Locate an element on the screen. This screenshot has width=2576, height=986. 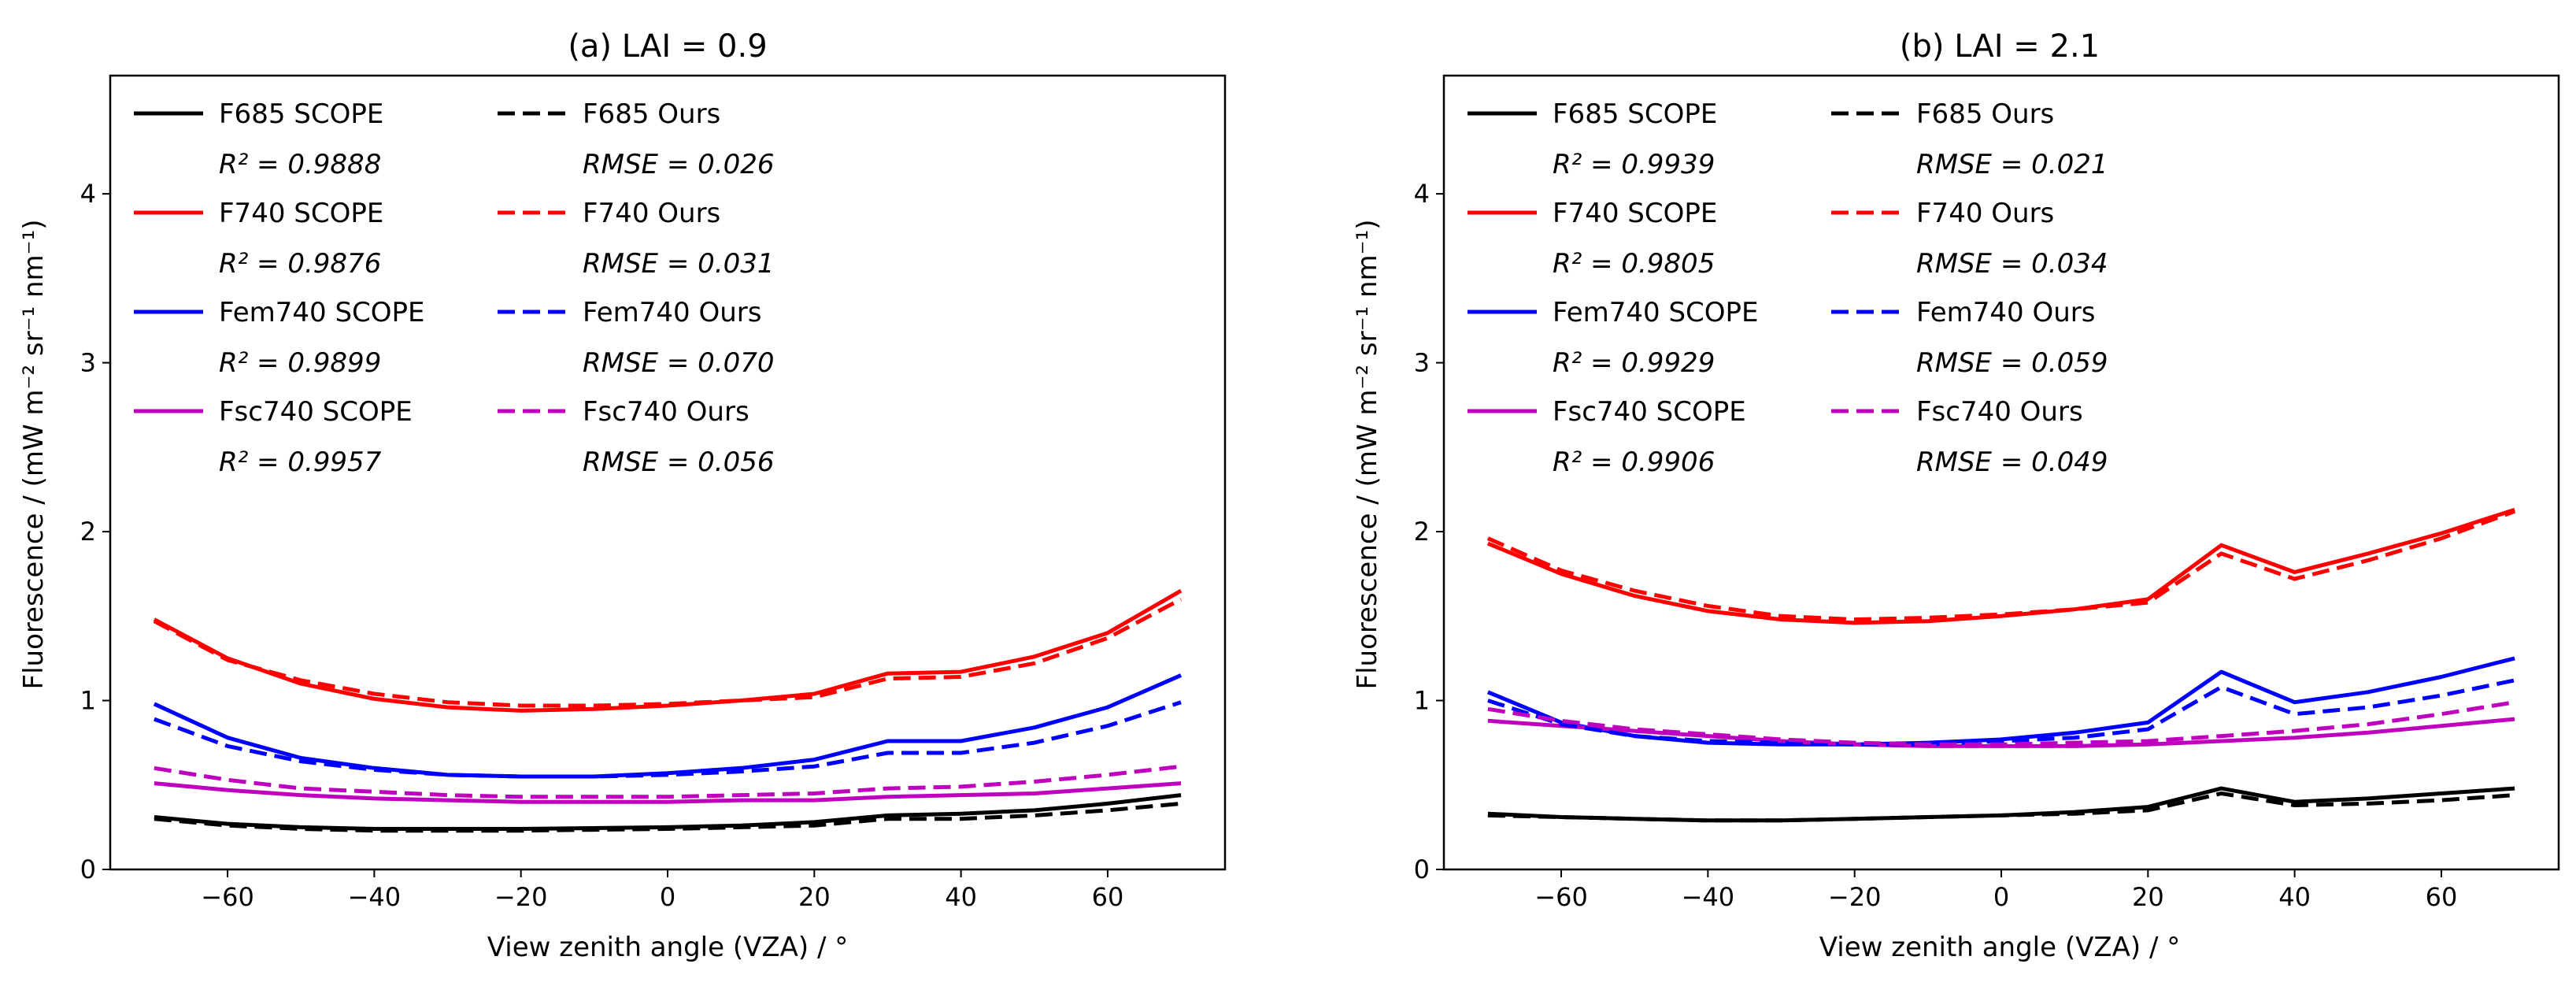
panel-b-ylabel: Fluorescence / (mW m⁻² sr⁻¹ nm⁻¹) is located at coordinates (1367, 455).